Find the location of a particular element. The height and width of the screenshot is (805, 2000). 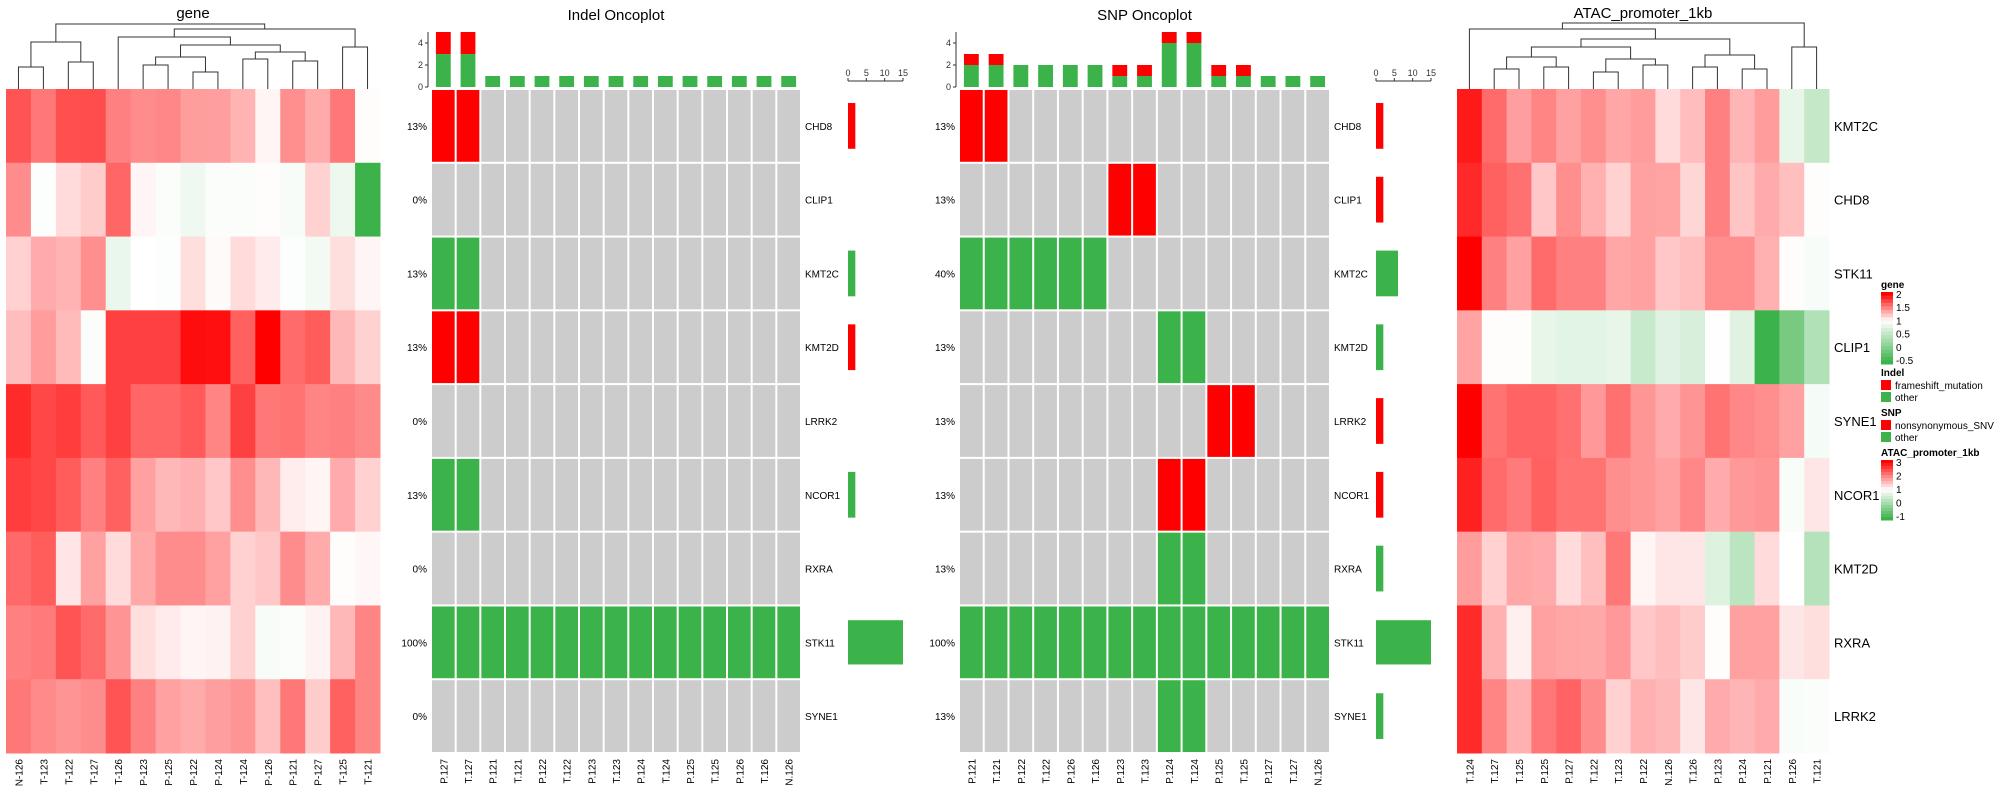

row-percent: 13% is located at coordinates (945, 201).